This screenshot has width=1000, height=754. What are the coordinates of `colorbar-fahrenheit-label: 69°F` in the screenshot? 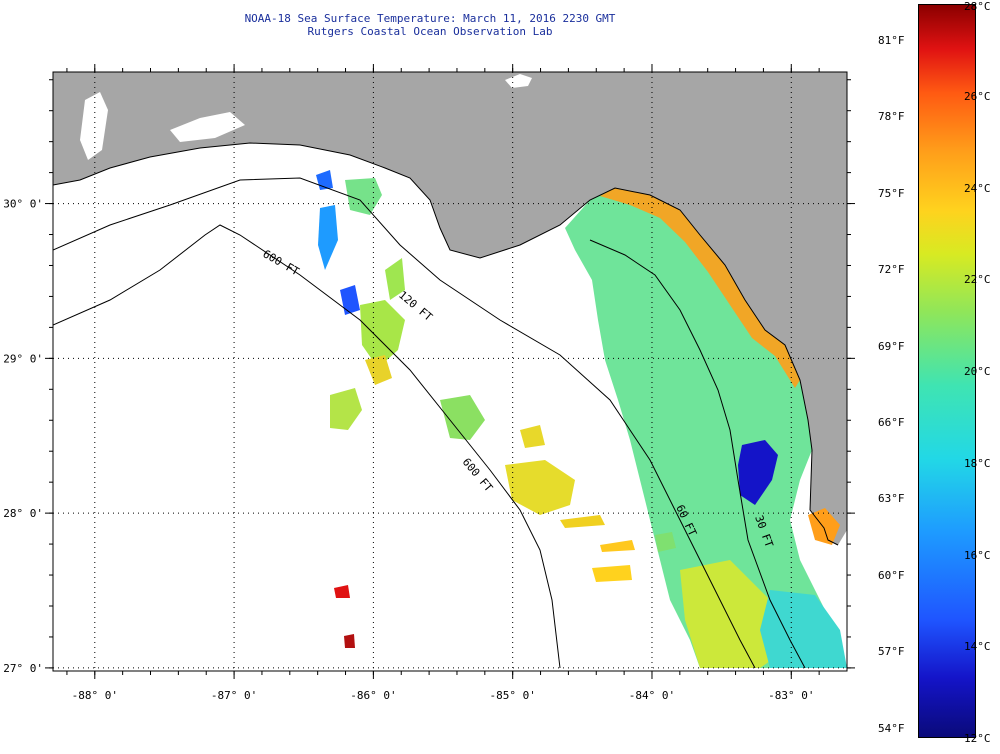 It's located at (891, 346).